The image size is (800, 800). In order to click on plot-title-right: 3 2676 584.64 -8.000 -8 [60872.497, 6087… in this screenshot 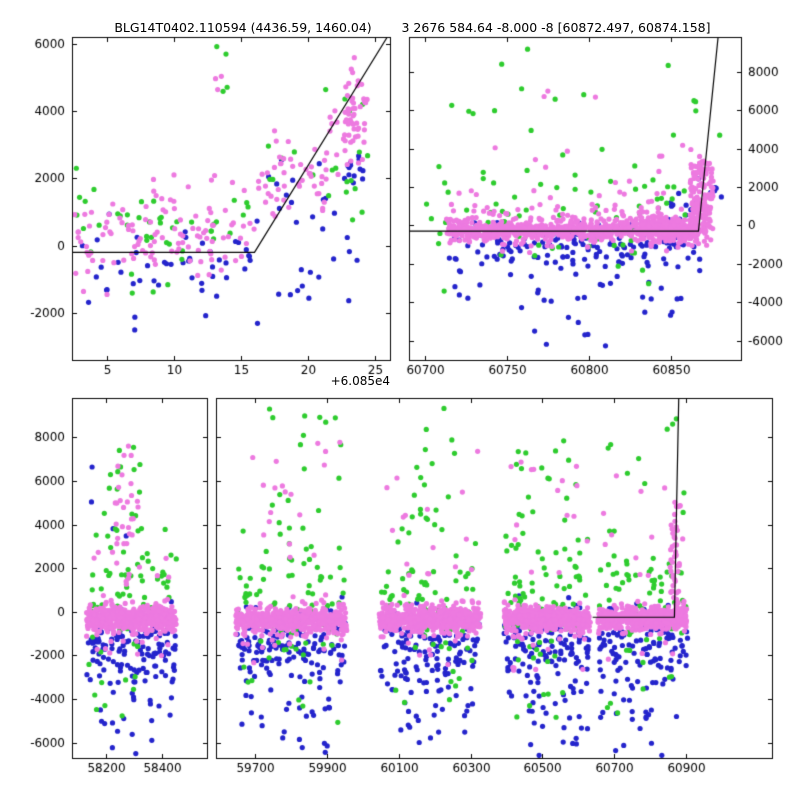, I will do `click(556, 27)`.